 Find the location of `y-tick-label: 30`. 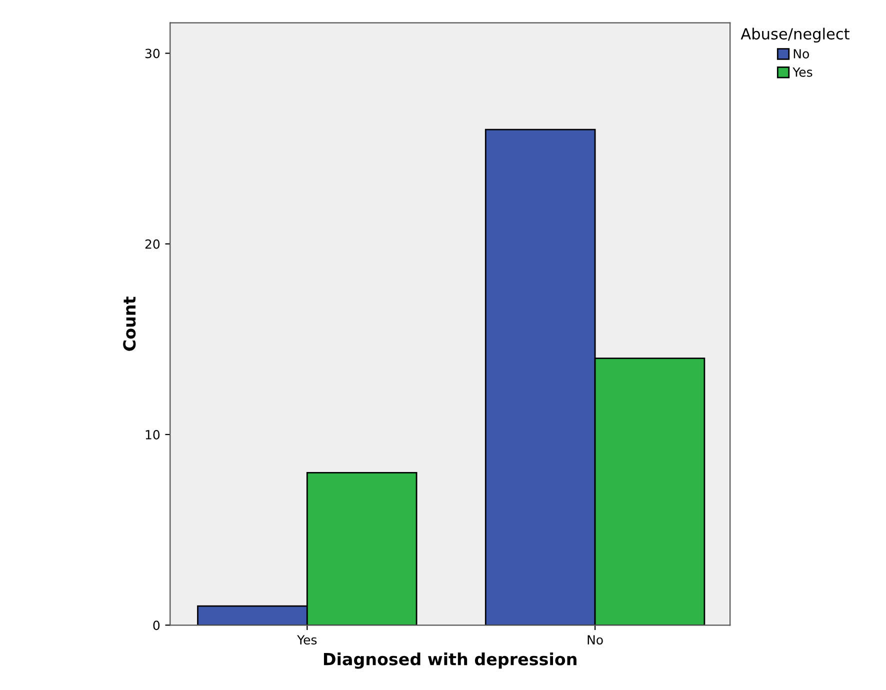

y-tick-label: 30 is located at coordinates (152, 53).